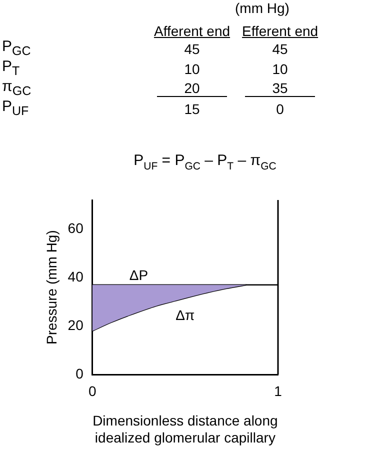 This screenshot has height=451, width=378. I want to click on series-label: ΔP, so click(138, 274).